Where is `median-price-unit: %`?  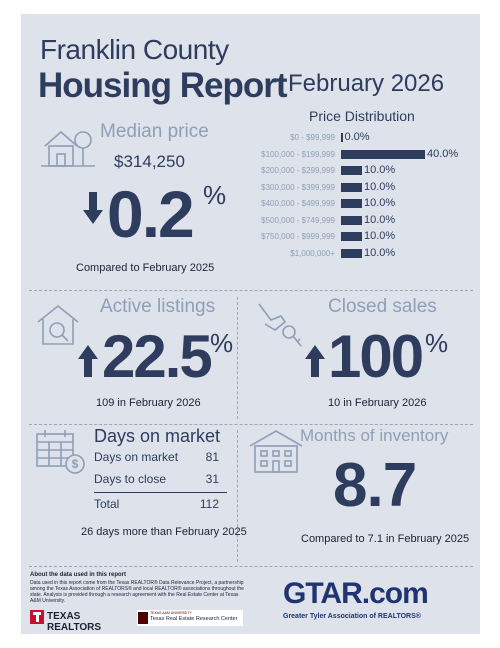
median-price-unit: % is located at coordinates (215, 195).